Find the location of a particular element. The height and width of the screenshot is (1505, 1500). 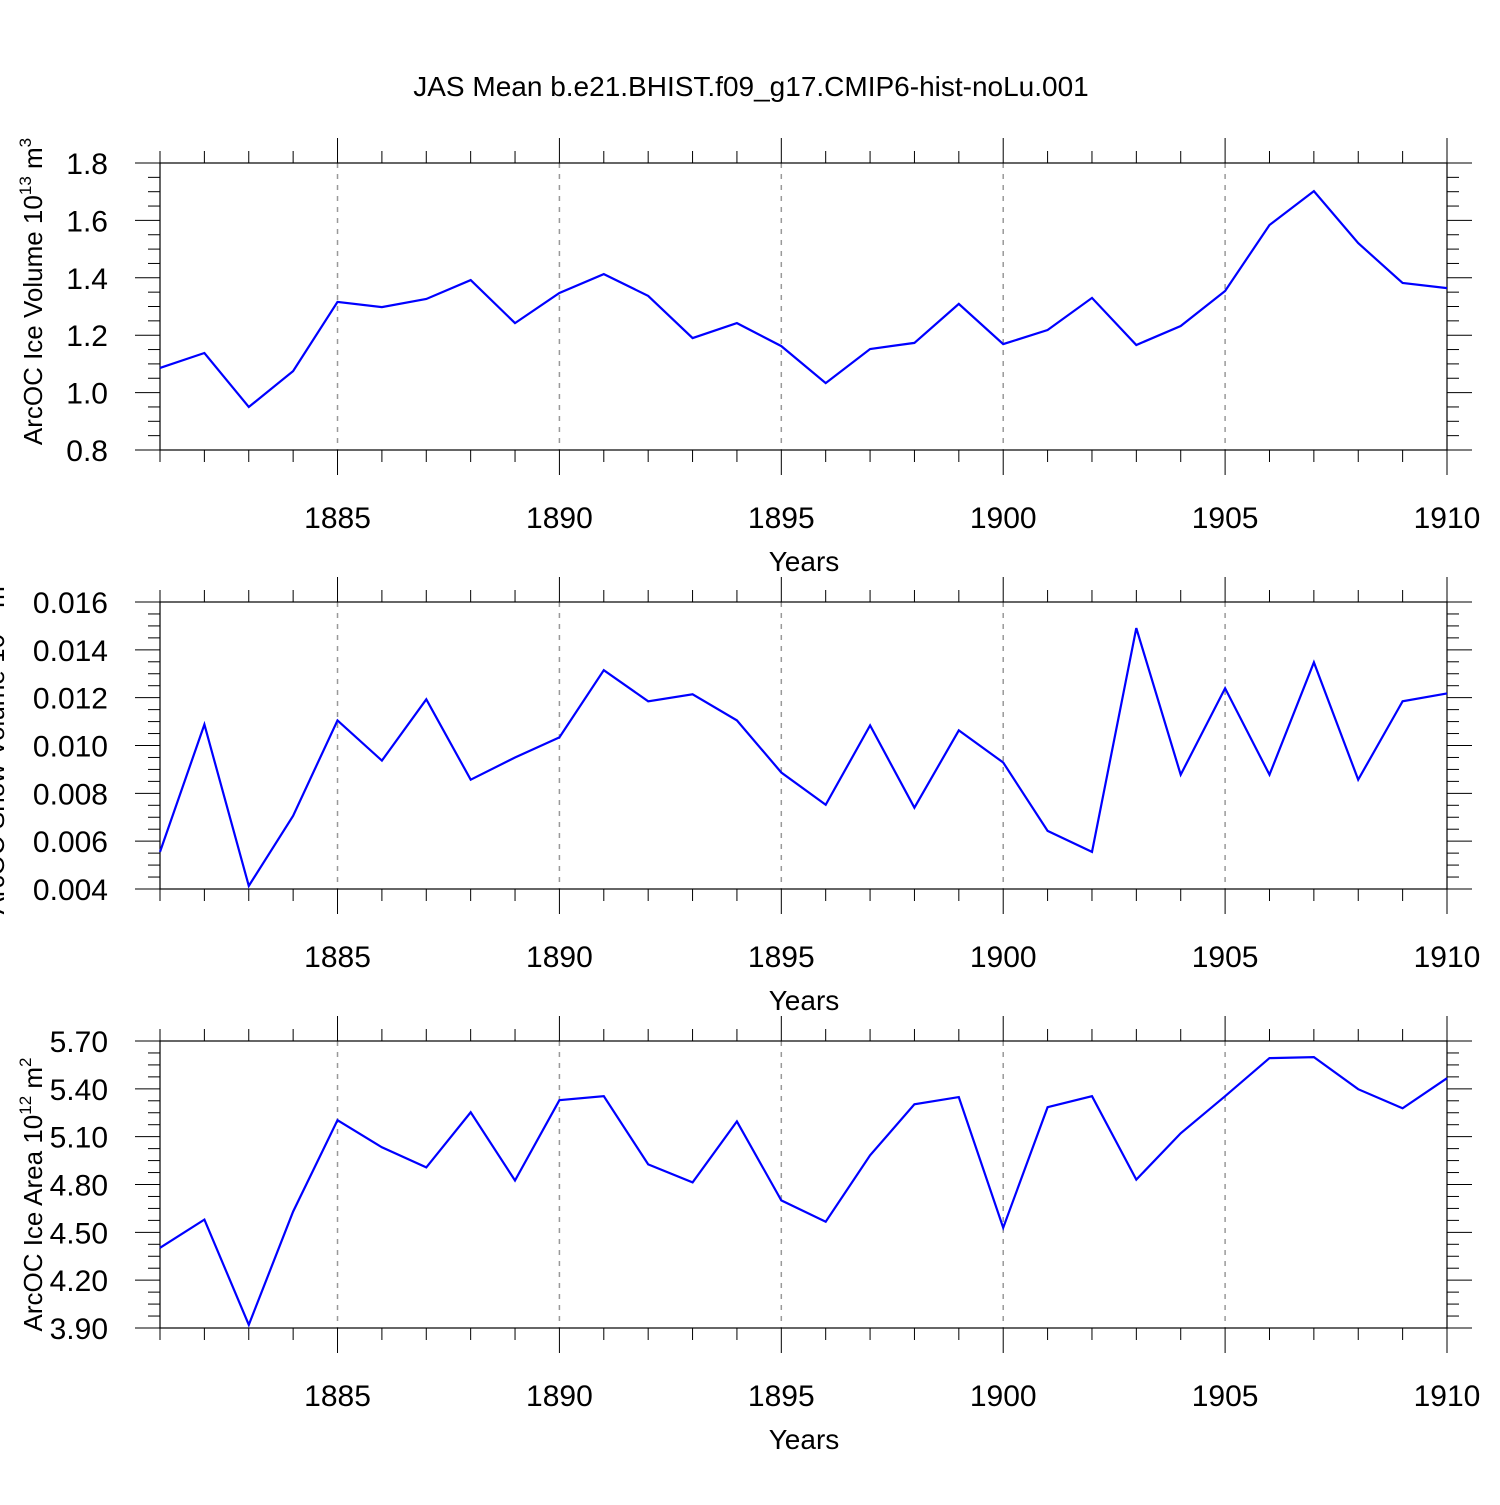

y-label-unit-exponent: 2 is located at coordinates (25, 1061).